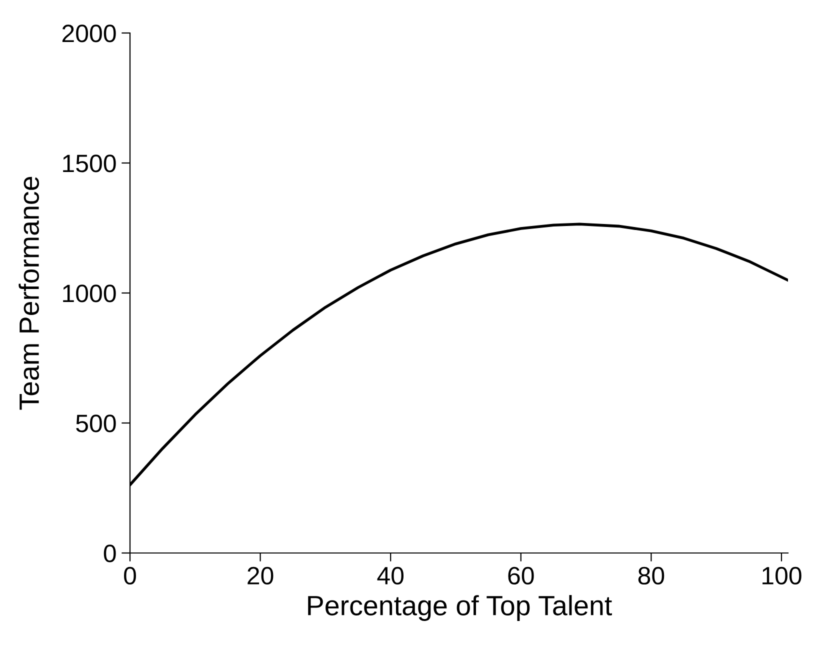  Describe the element at coordinates (89, 163) in the screenshot. I see `y-tick-label: 1500` at that location.